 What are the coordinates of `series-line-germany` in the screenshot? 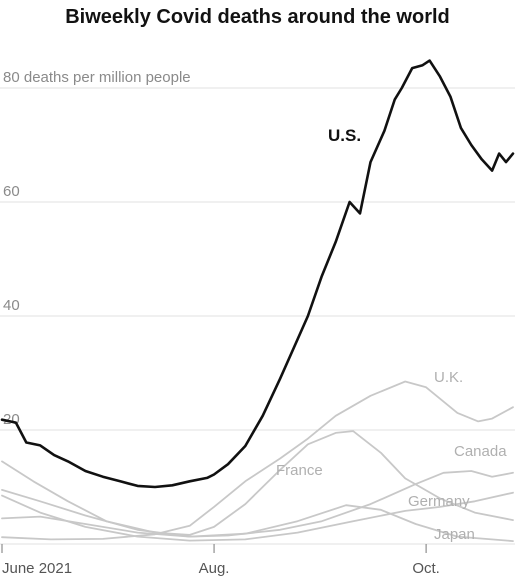 It's located at (257, 516).